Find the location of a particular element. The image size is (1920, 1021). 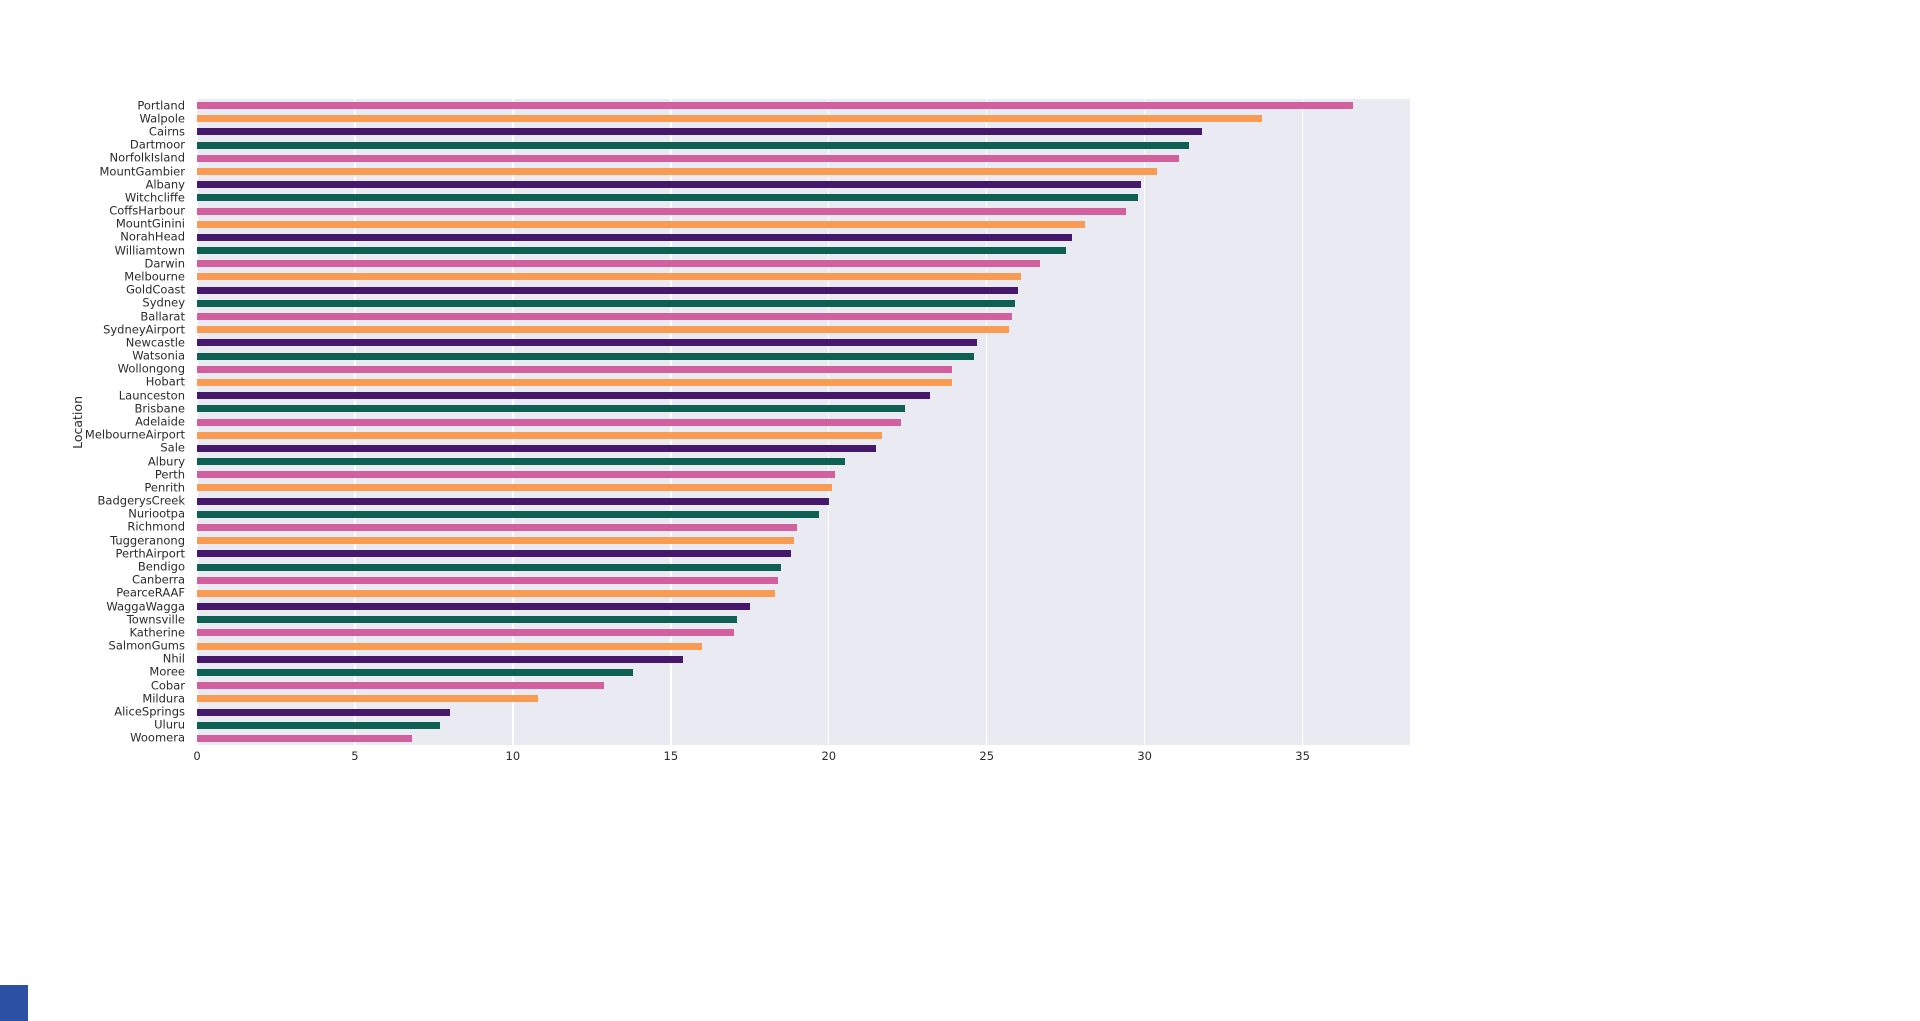

ytick-label-Williamtown: Williamtown is located at coordinates (149, 249).